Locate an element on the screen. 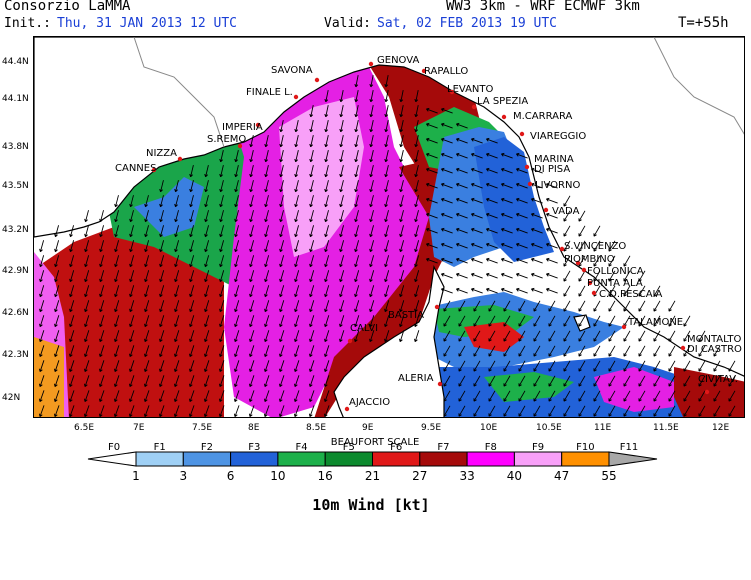 This screenshot has height=580, width=751. colorbar-force-label: F2 is located at coordinates (207, 447).